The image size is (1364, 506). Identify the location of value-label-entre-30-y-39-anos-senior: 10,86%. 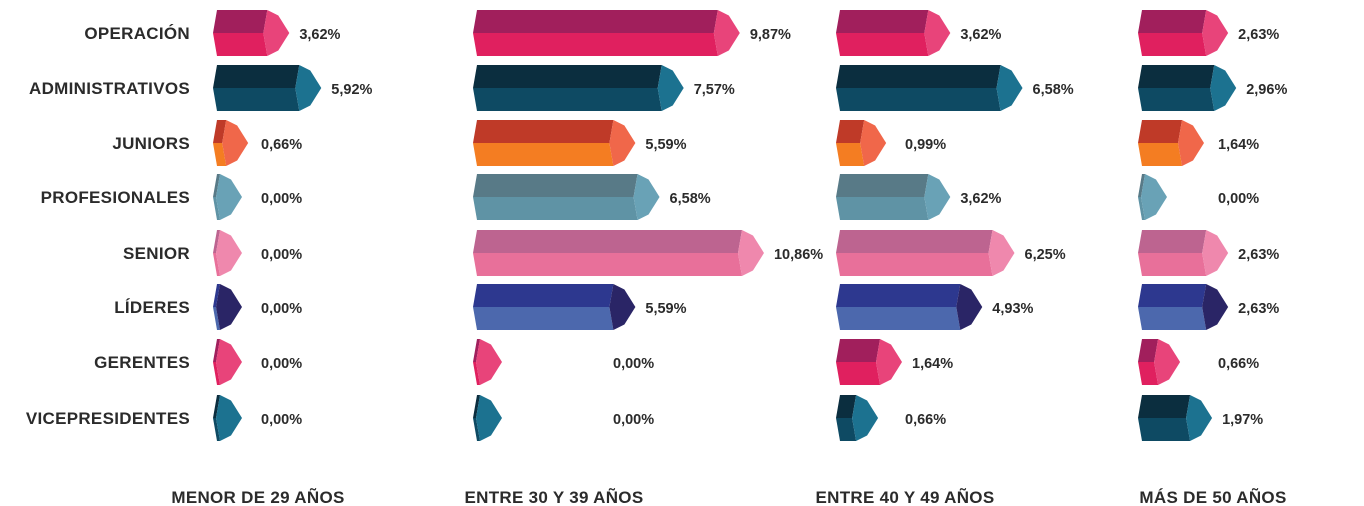
(798, 255).